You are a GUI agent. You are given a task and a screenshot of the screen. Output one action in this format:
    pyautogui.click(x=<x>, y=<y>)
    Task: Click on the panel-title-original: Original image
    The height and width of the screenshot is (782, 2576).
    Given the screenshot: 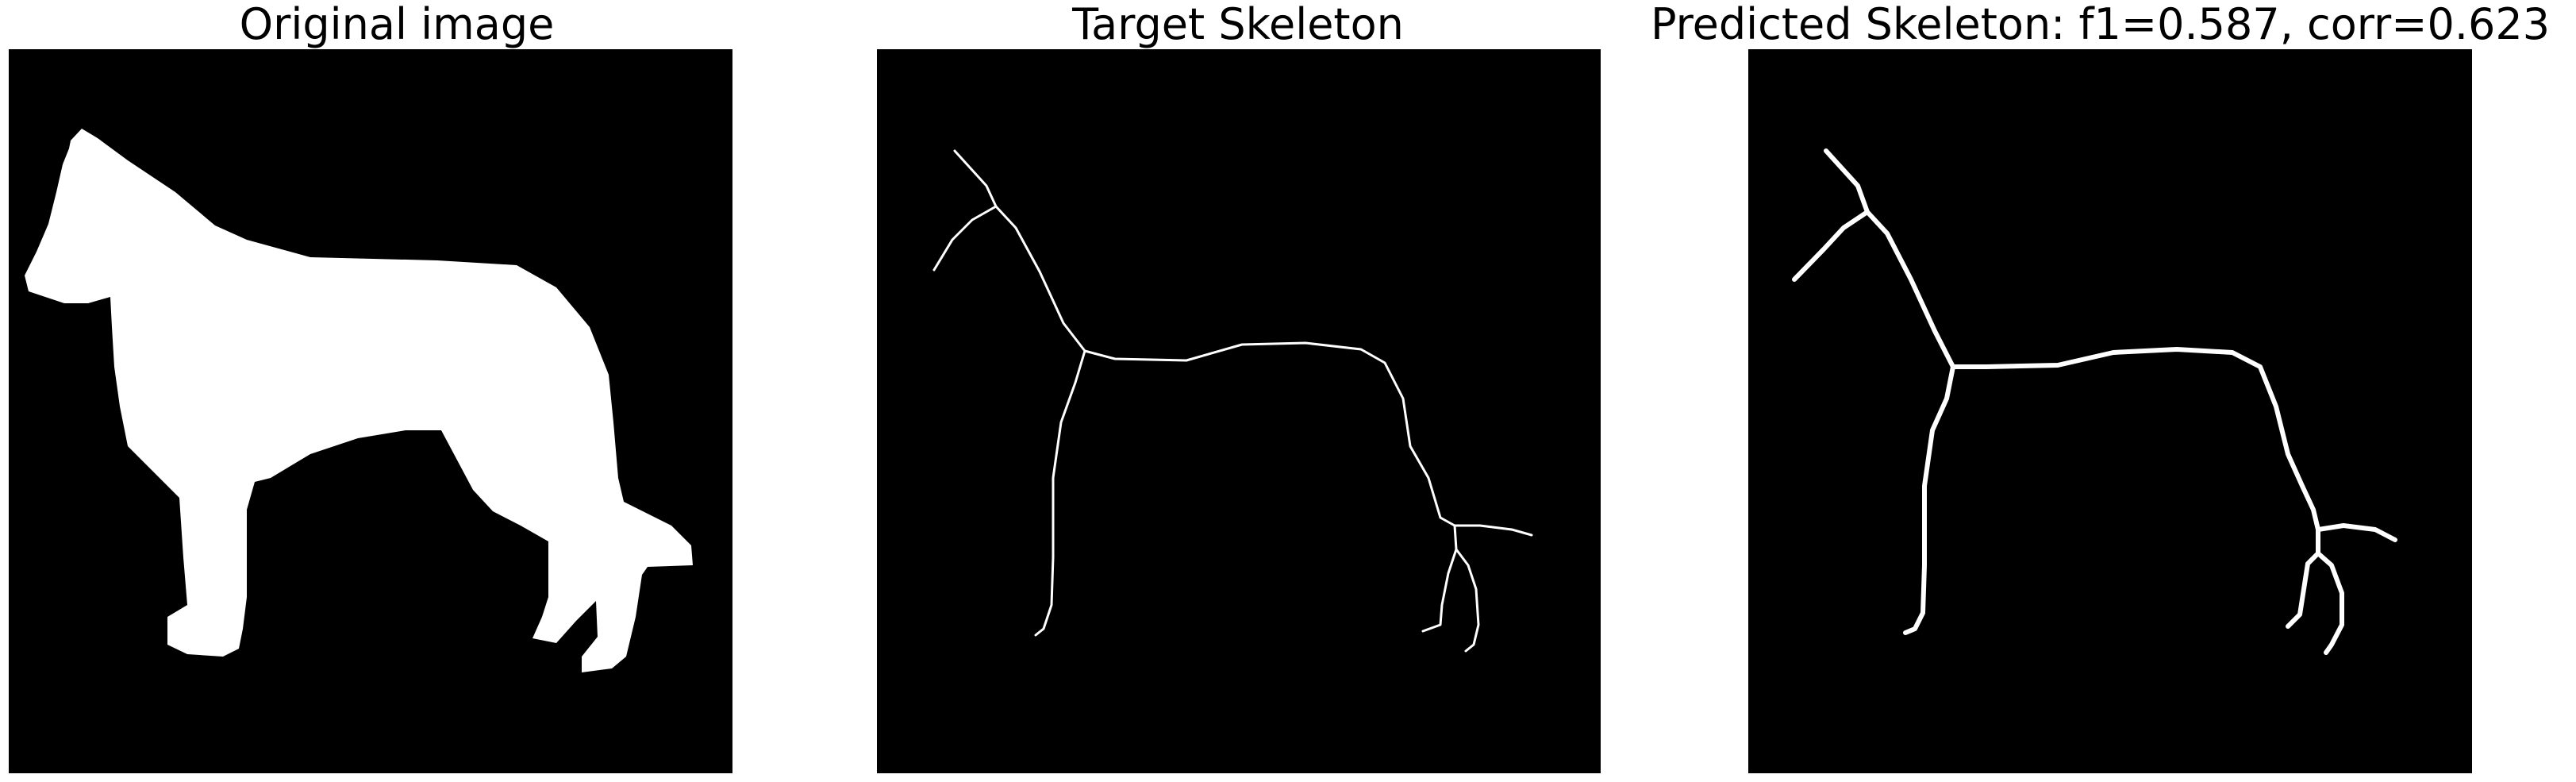 What is the action you would take?
    pyautogui.click(x=397, y=24)
    